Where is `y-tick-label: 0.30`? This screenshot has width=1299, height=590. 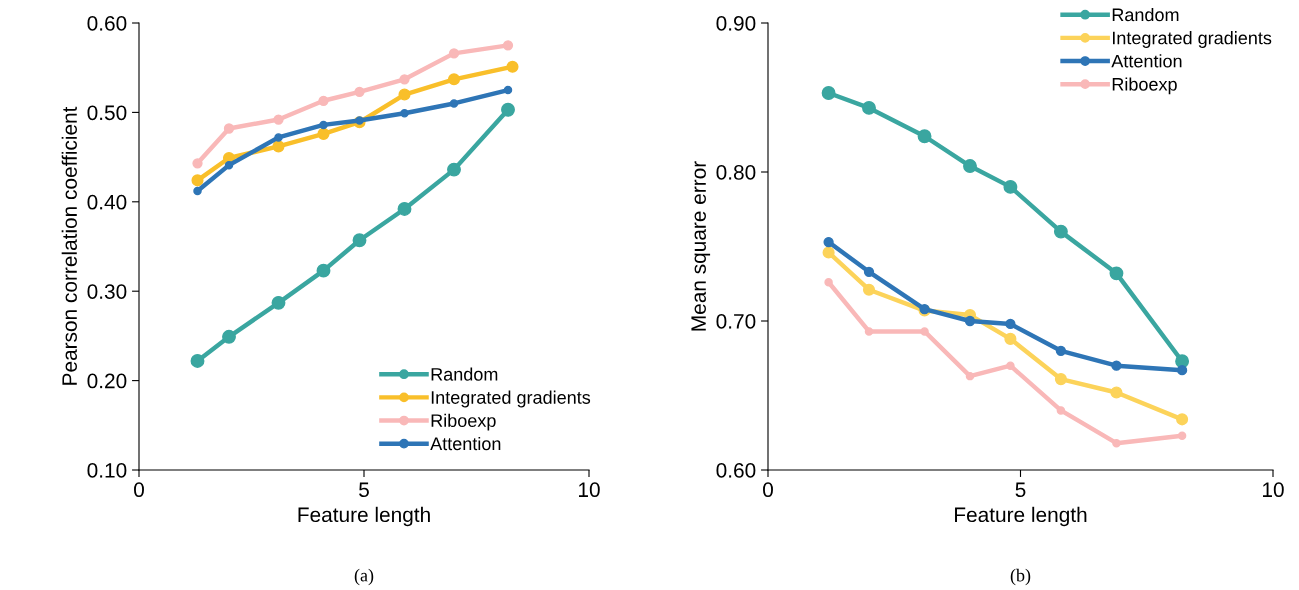 y-tick-label: 0.30 is located at coordinates (107, 291).